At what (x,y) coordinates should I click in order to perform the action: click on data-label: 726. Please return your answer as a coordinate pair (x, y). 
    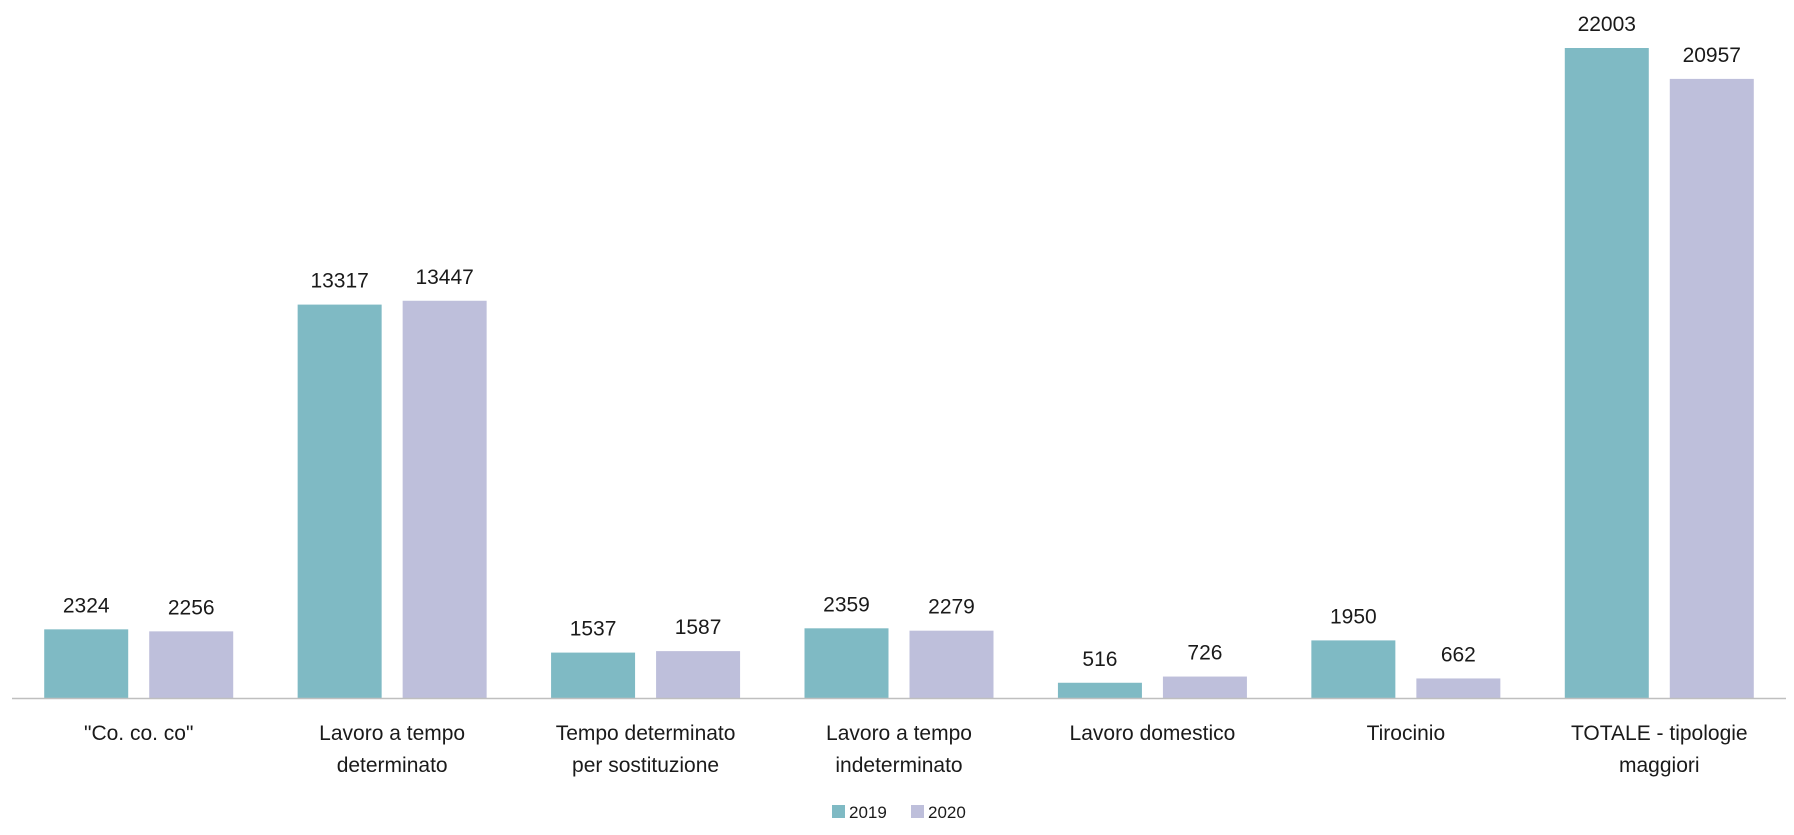
    Looking at the image, I should click on (1204, 653).